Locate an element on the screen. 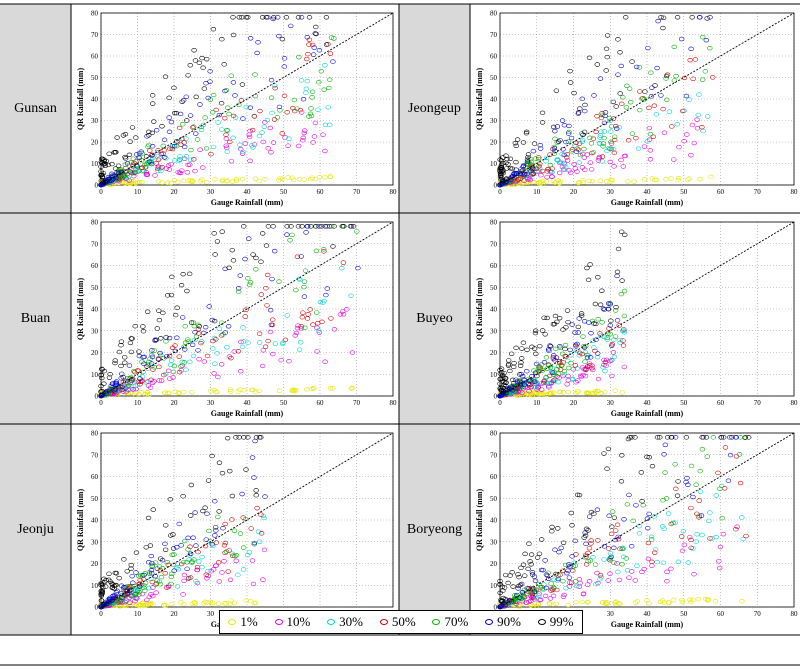  x-tick-label: 20 is located at coordinates (574, 192).